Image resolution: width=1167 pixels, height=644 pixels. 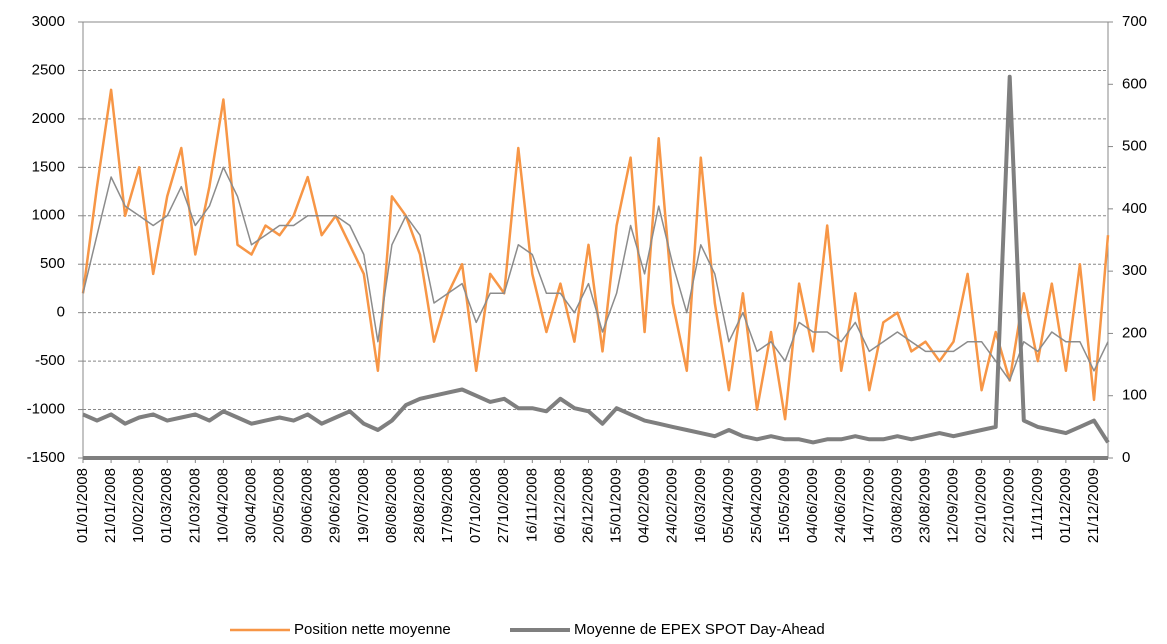 What do you see at coordinates (1126, 457) in the screenshot?
I see `y2-tick-label: 0` at bounding box center [1126, 457].